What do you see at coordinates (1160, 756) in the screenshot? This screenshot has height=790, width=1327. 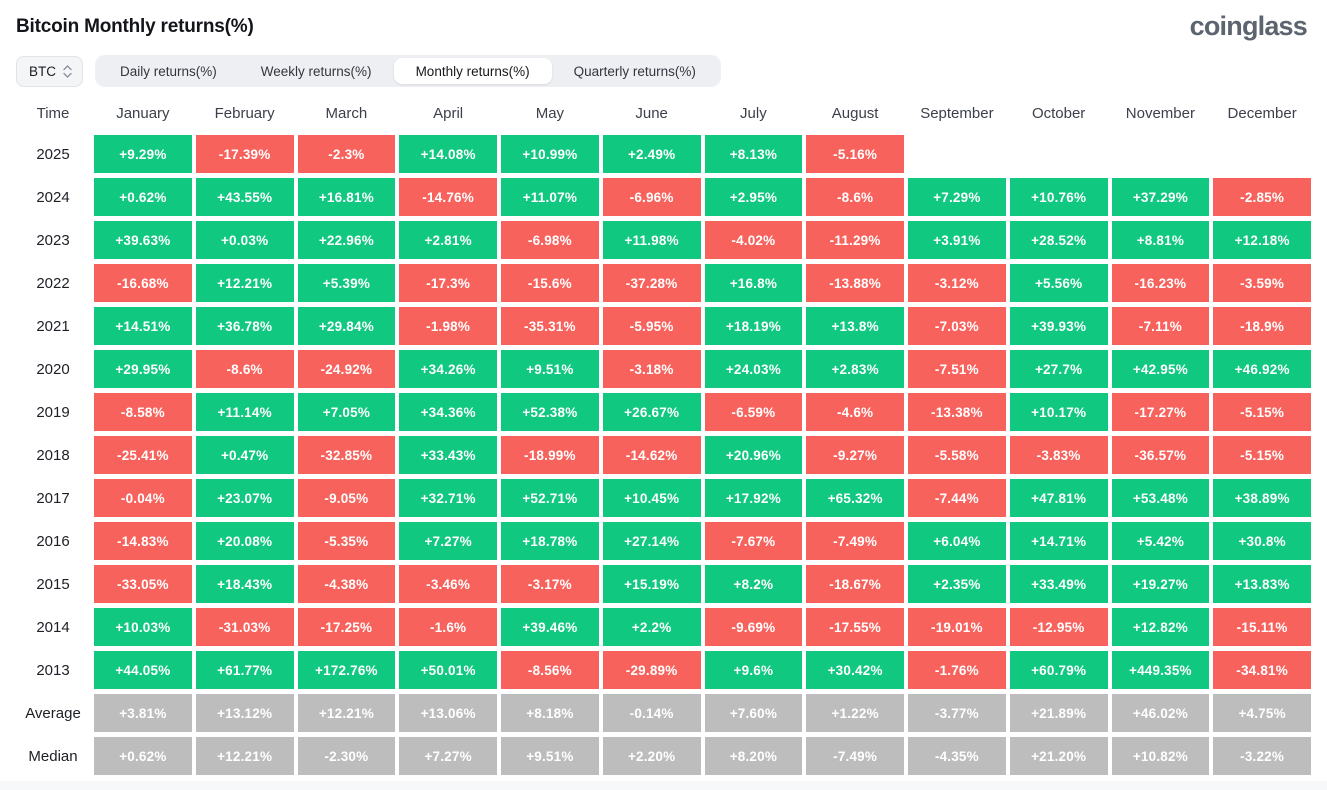 I see `return-cell-median-november: +10.82%` at bounding box center [1160, 756].